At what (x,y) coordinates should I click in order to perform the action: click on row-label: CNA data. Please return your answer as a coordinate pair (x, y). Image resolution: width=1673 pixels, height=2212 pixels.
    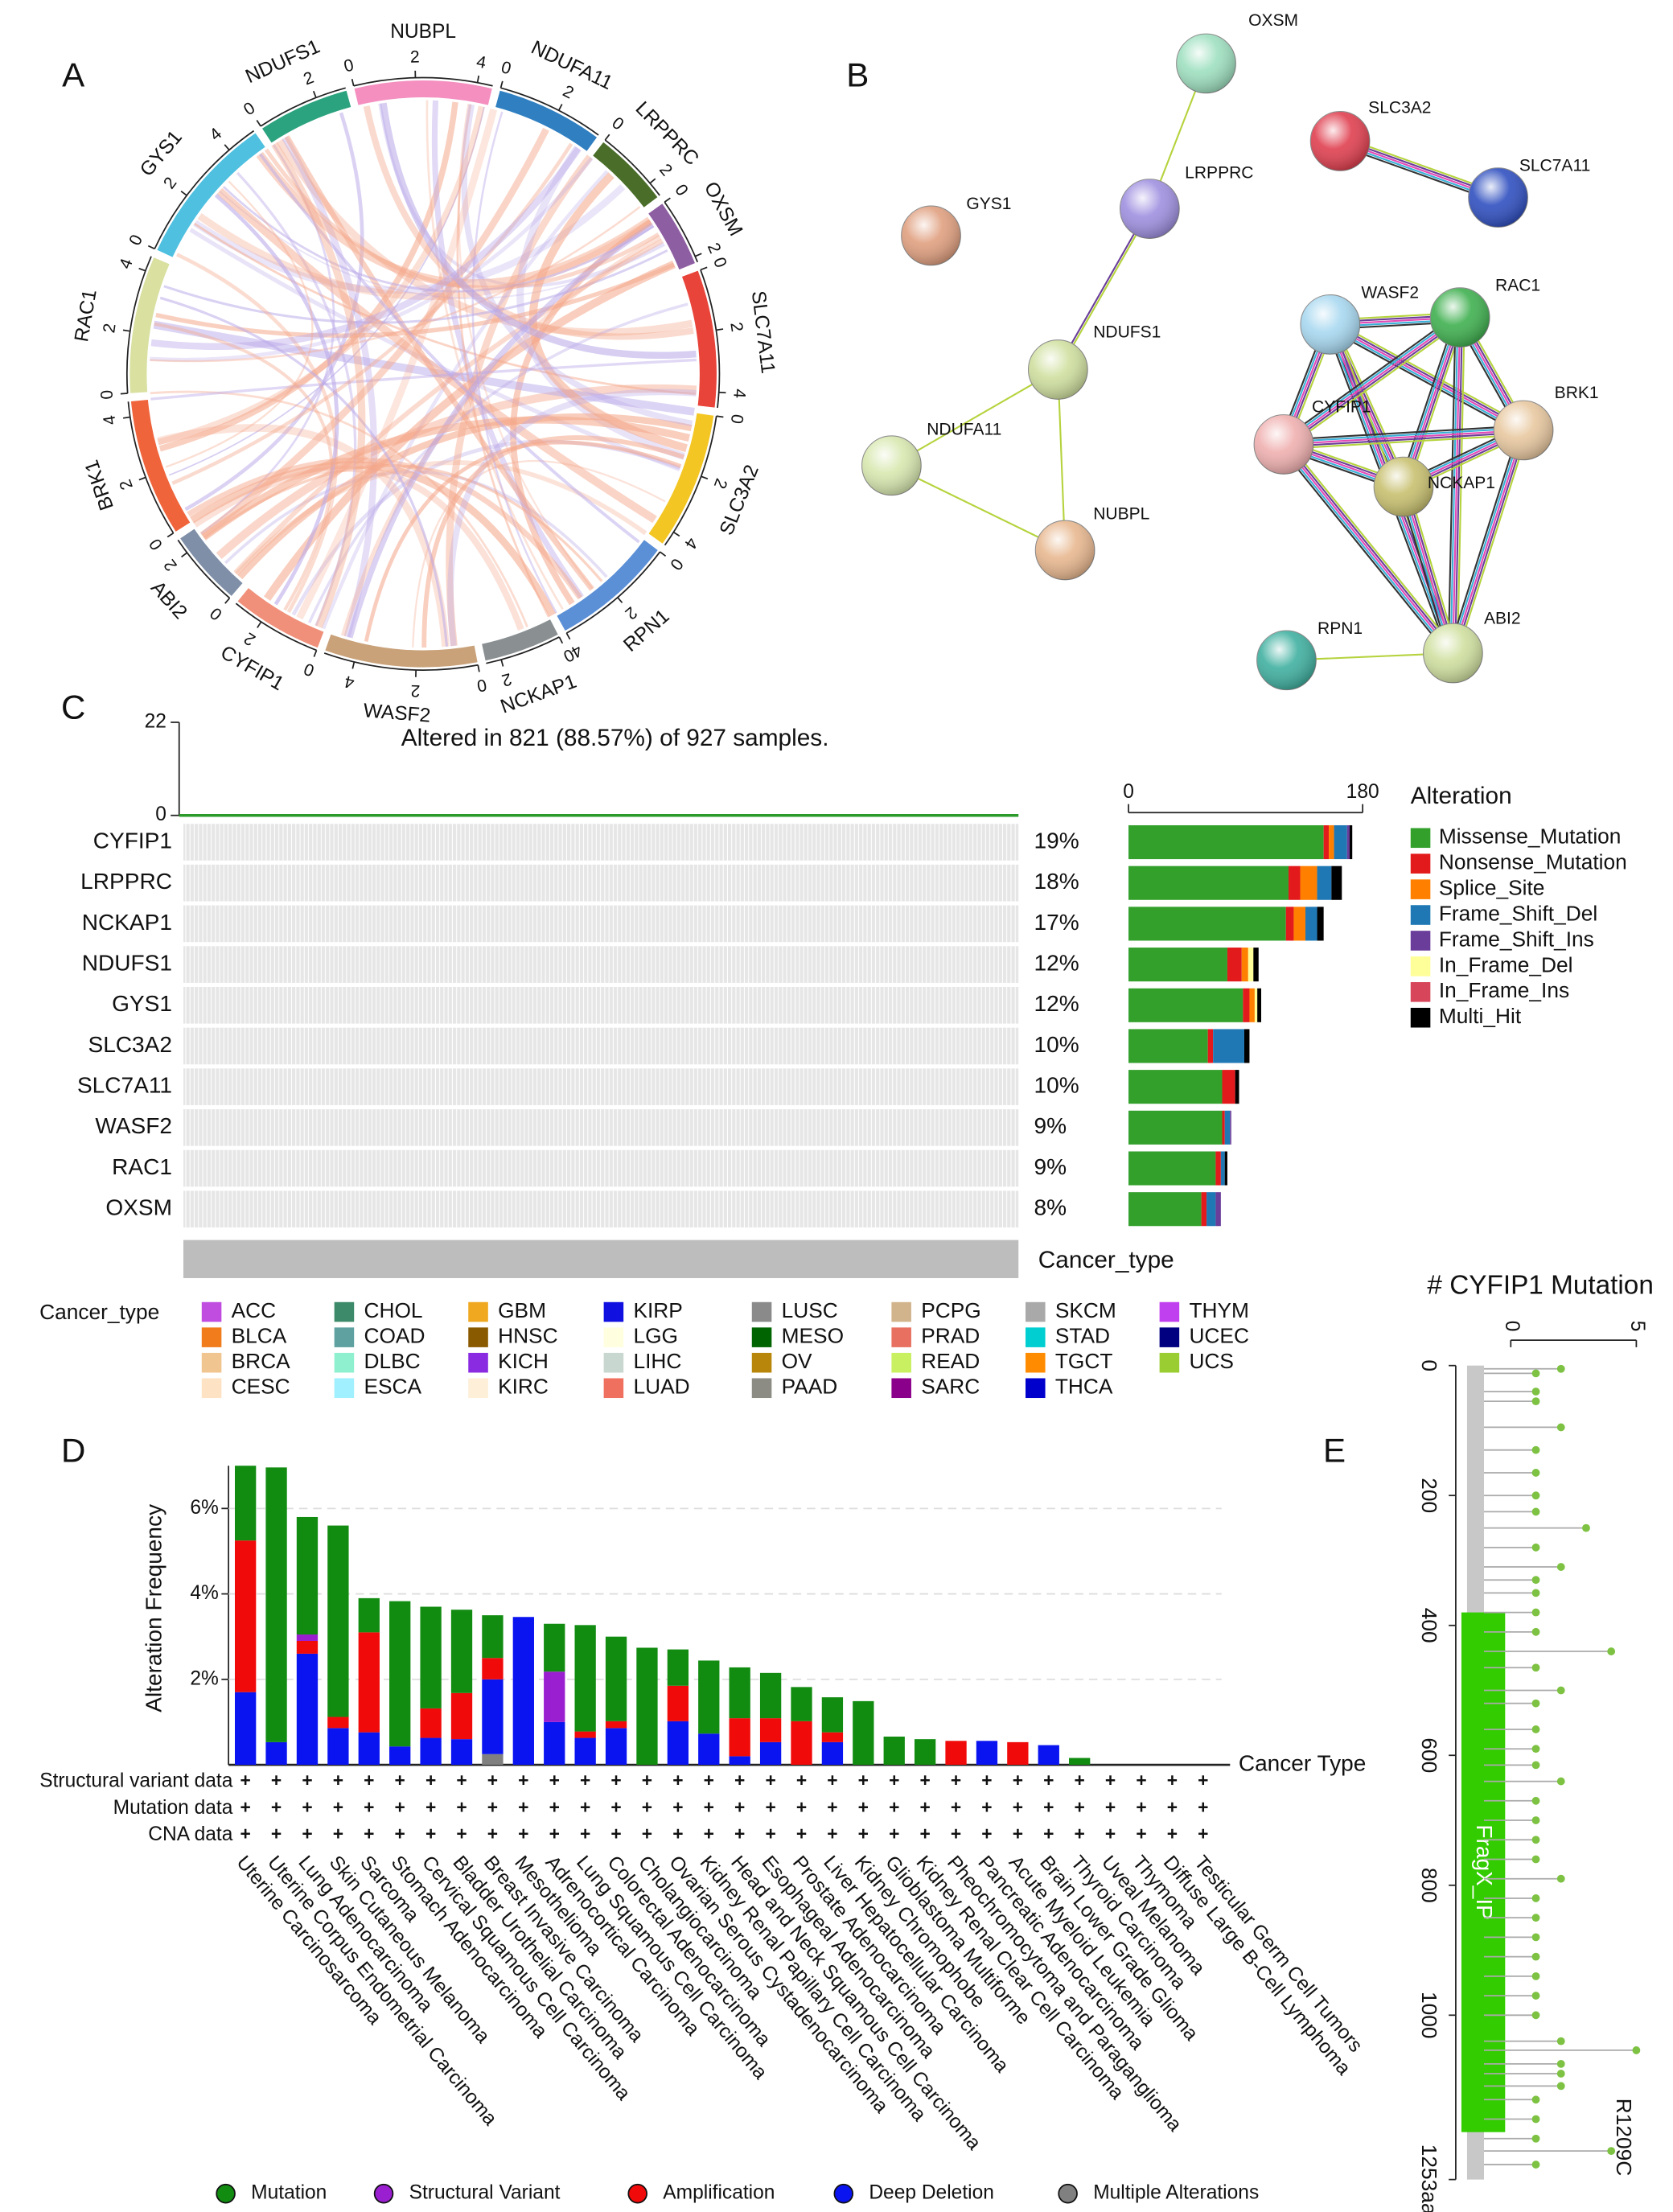
    Looking at the image, I should click on (190, 1834).